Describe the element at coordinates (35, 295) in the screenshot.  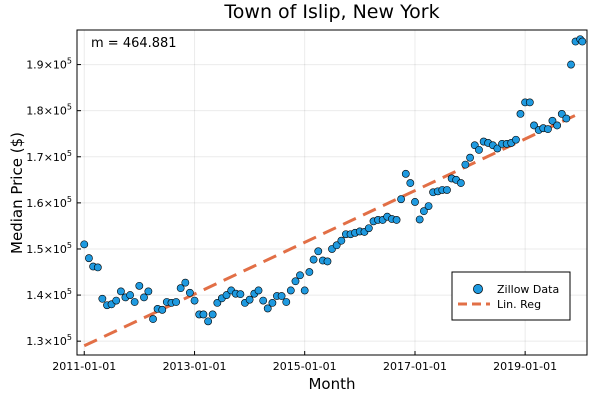
I see `y-tick-mantissa: 1.4` at that location.